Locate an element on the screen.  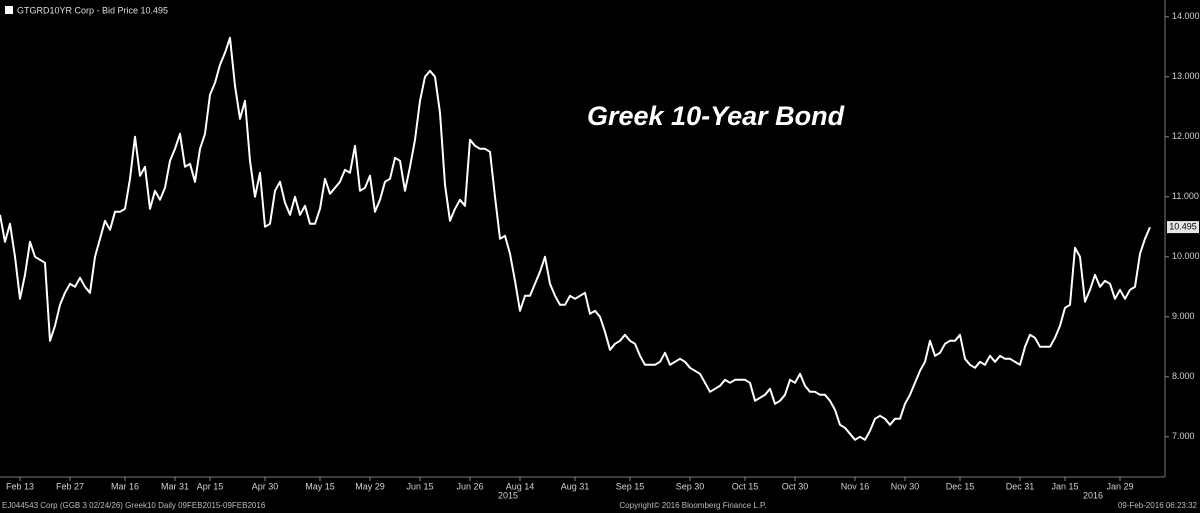
x-tick-label: Jan 15 is located at coordinates (1064, 486).